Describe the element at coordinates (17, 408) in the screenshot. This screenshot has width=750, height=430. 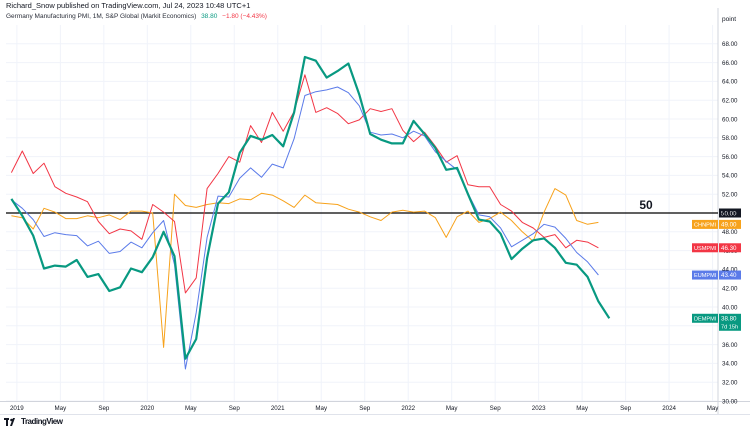
I see `x-tick-label: 2019` at that location.